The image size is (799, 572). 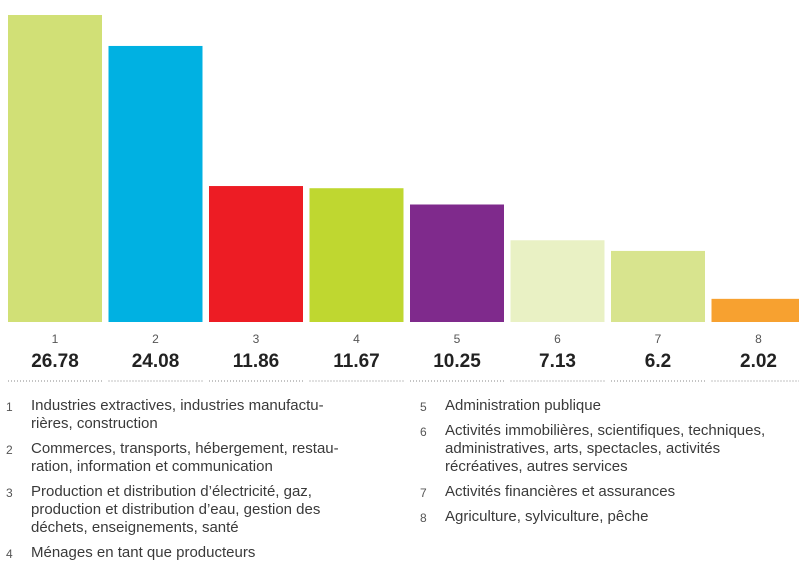 What do you see at coordinates (256, 339) in the screenshot?
I see `category-label: 3` at bounding box center [256, 339].